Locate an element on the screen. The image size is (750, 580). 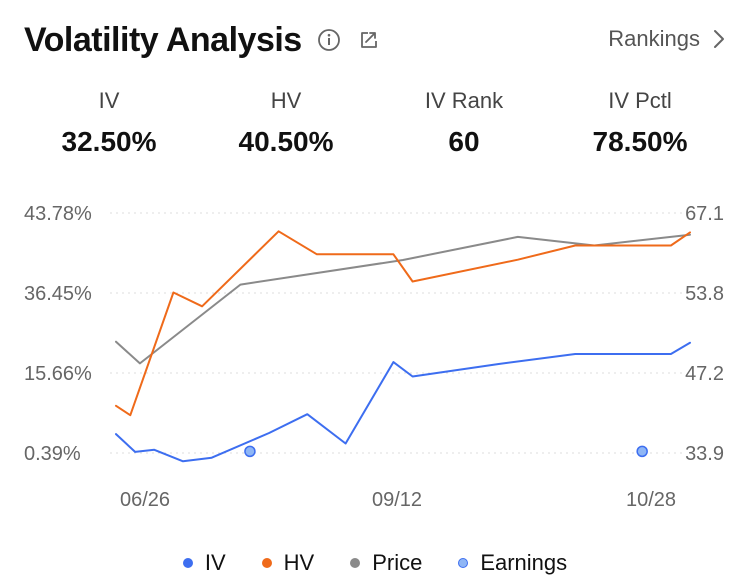
header: Volatility Analysis Rankings is located at coordinates (375, 40).